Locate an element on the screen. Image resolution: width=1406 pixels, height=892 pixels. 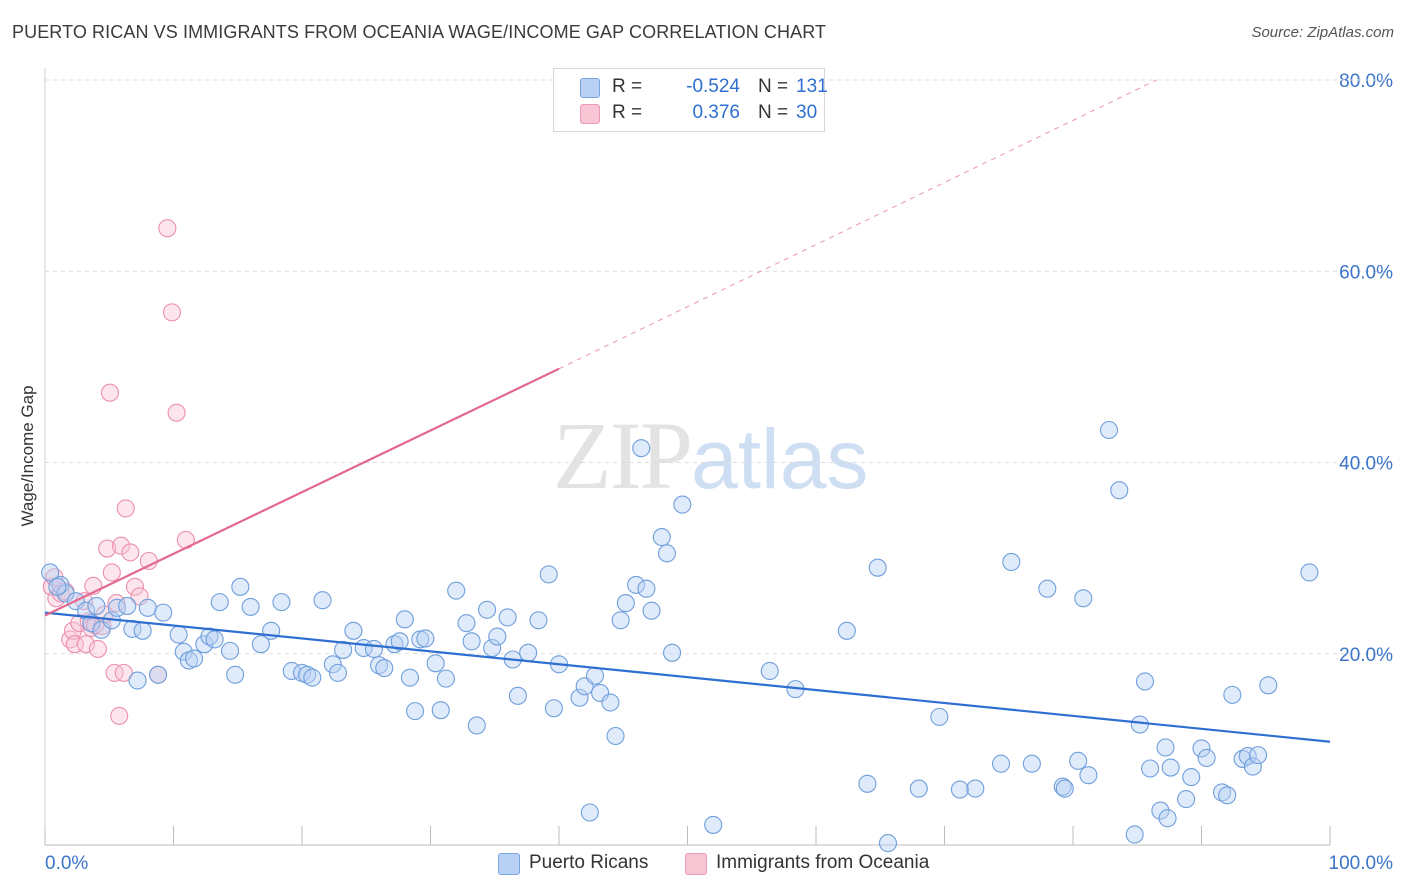
watermark: ZIPatlas is located at coordinates (710, 455).